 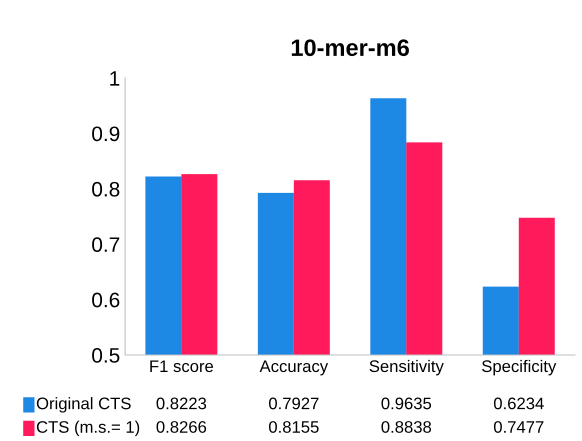 What do you see at coordinates (181, 427) in the screenshot?
I see `data-label: 0.8266` at bounding box center [181, 427].